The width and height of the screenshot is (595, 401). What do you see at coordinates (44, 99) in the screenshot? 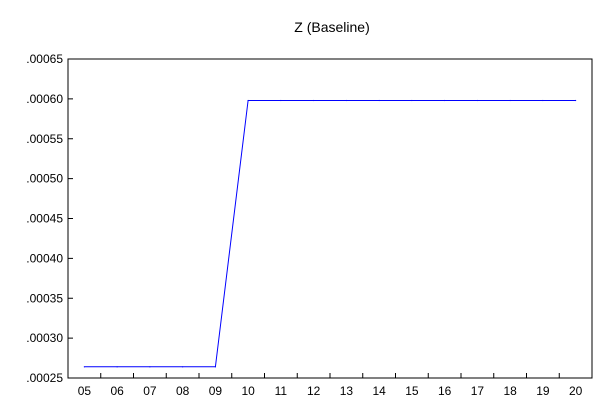
I see `y-tick-label: .00060` at bounding box center [44, 99].